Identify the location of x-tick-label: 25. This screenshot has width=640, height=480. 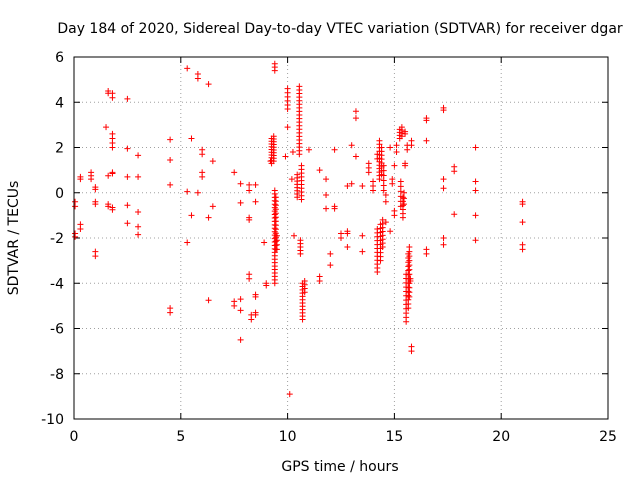
(608, 437).